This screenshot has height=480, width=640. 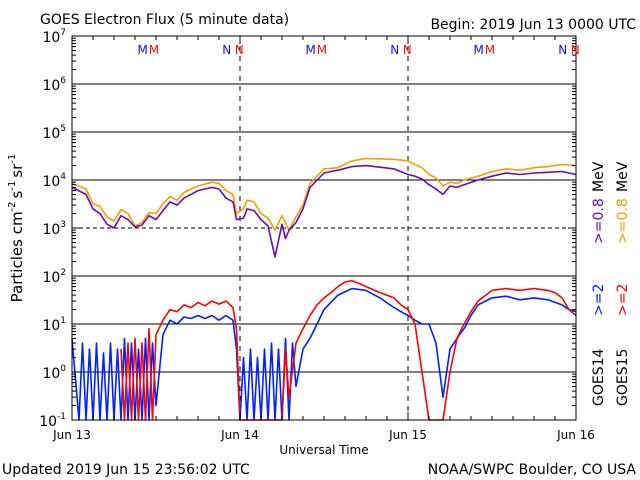 I want to click on y-tick-label: 10², so click(x=54, y=277).